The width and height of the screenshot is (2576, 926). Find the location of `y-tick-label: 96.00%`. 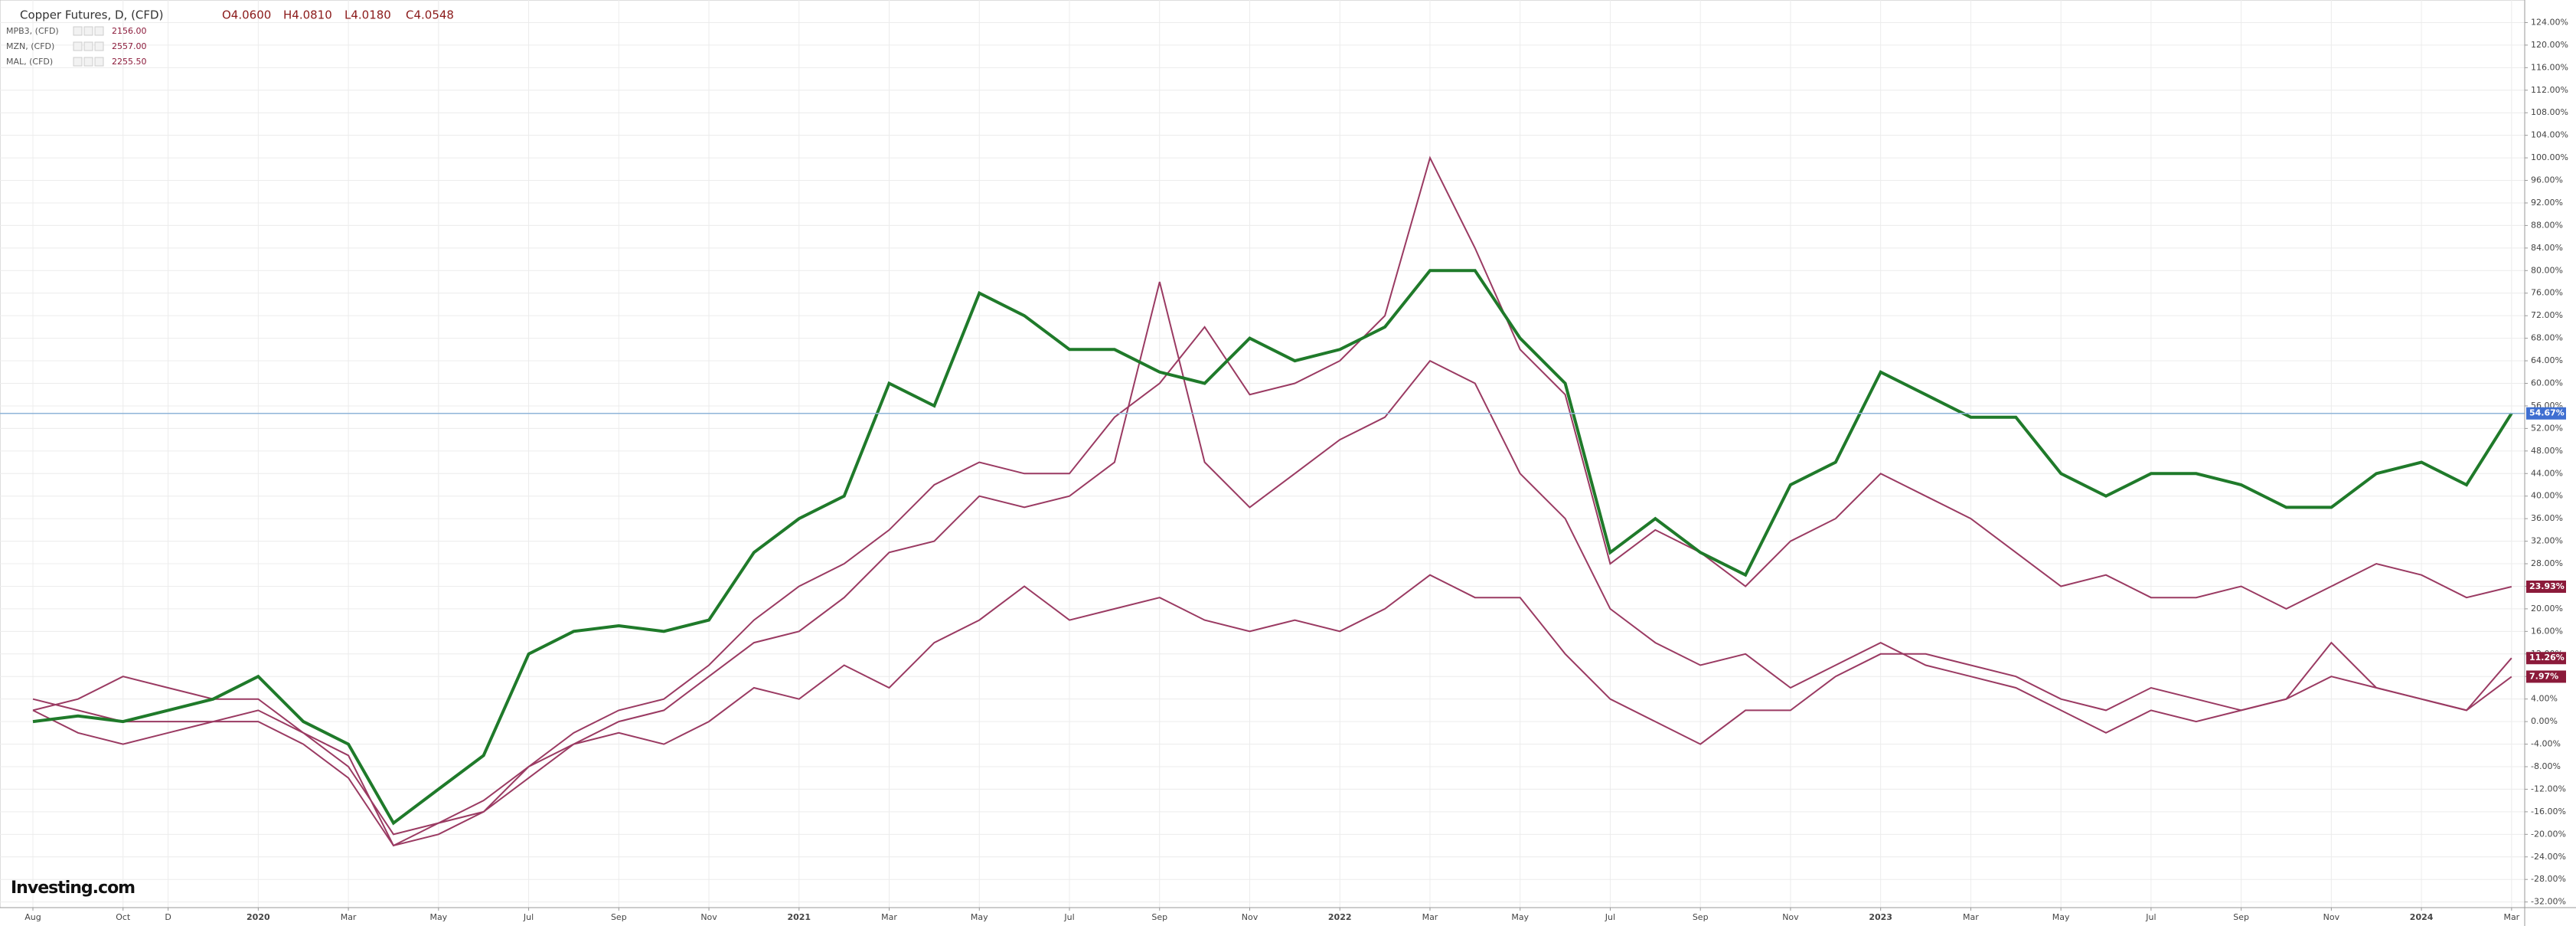

y-tick-label: 96.00% is located at coordinates (2547, 180).